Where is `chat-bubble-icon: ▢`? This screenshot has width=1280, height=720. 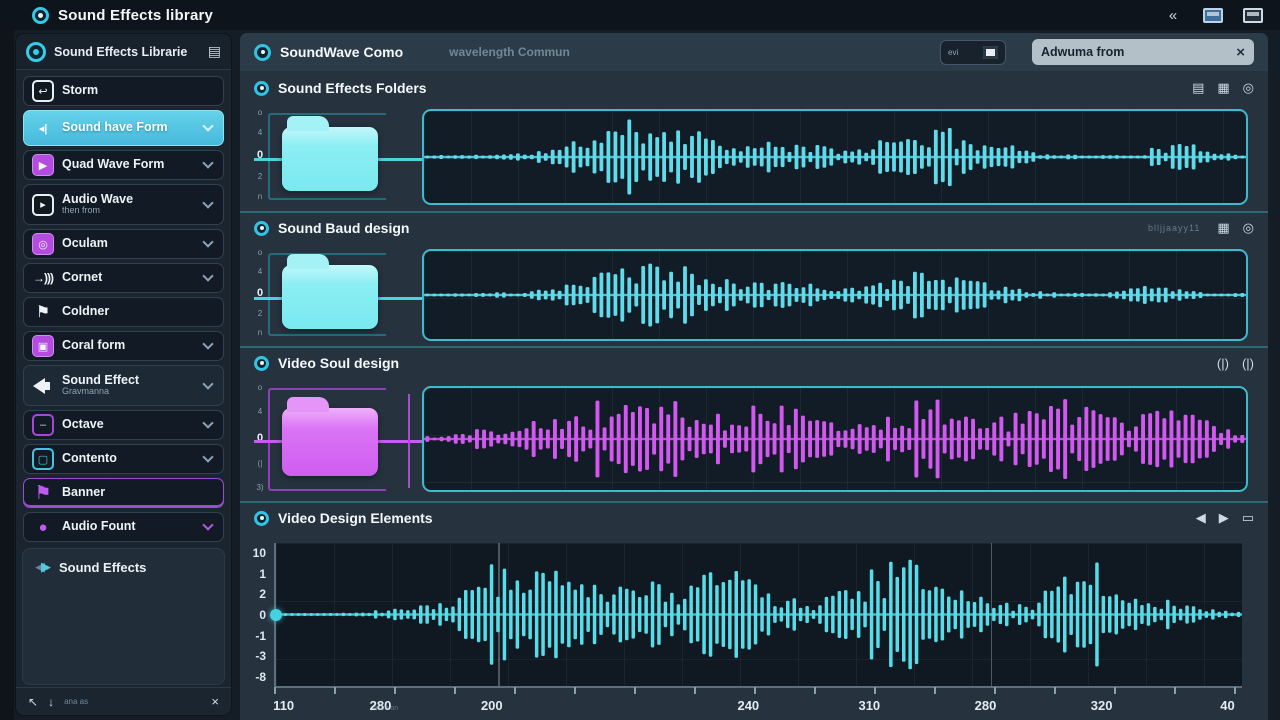 chat-bubble-icon: ▢ is located at coordinates (43, 459).